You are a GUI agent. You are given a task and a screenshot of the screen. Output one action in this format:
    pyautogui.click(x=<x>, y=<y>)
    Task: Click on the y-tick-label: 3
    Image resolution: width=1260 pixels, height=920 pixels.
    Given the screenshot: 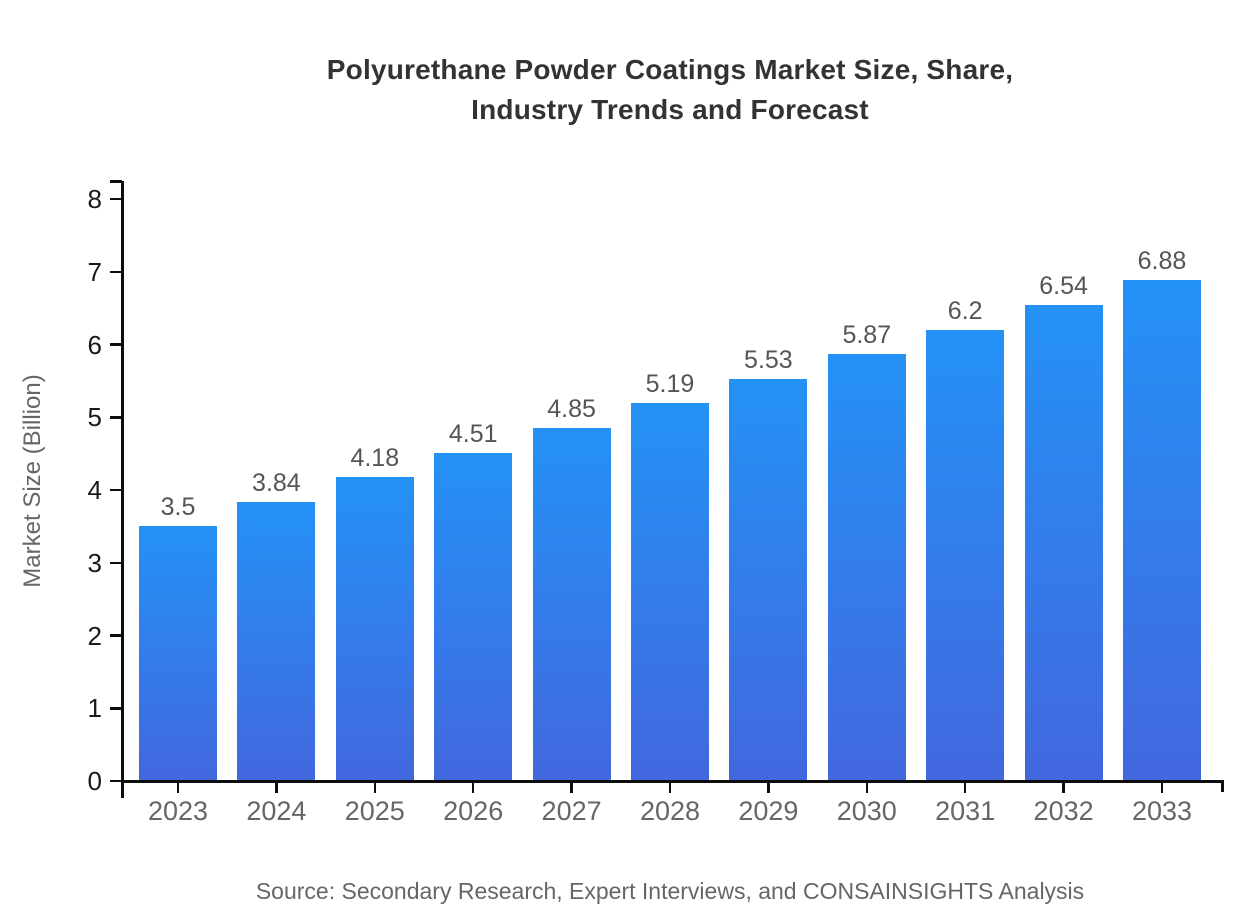 What is the action you would take?
    pyautogui.click(x=94, y=562)
    